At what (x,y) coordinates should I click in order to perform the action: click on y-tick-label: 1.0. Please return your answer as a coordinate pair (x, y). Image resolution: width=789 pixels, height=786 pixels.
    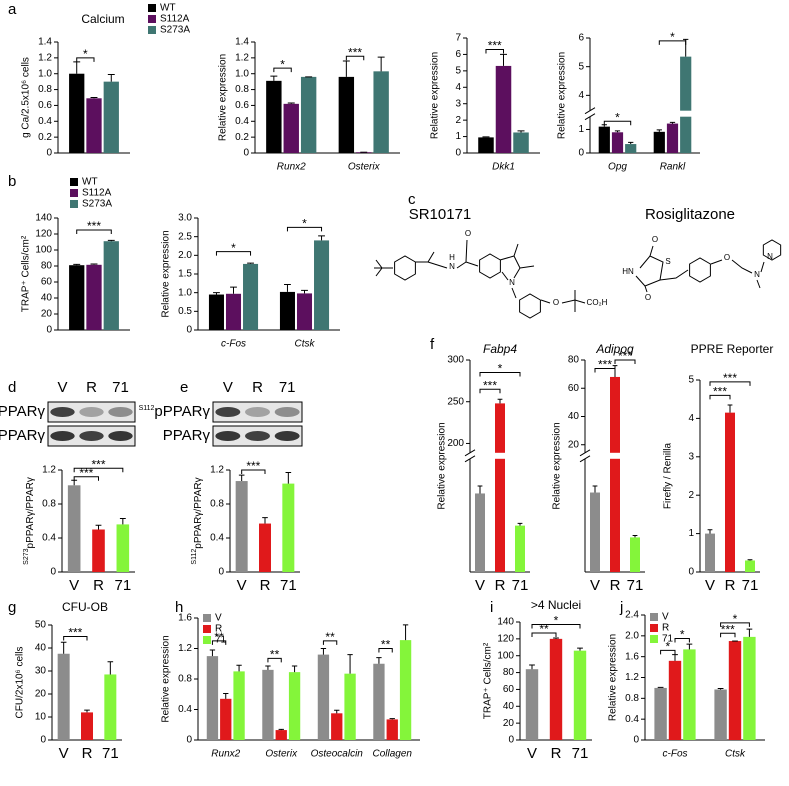
    Looking at the image, I should click on (45, 73).